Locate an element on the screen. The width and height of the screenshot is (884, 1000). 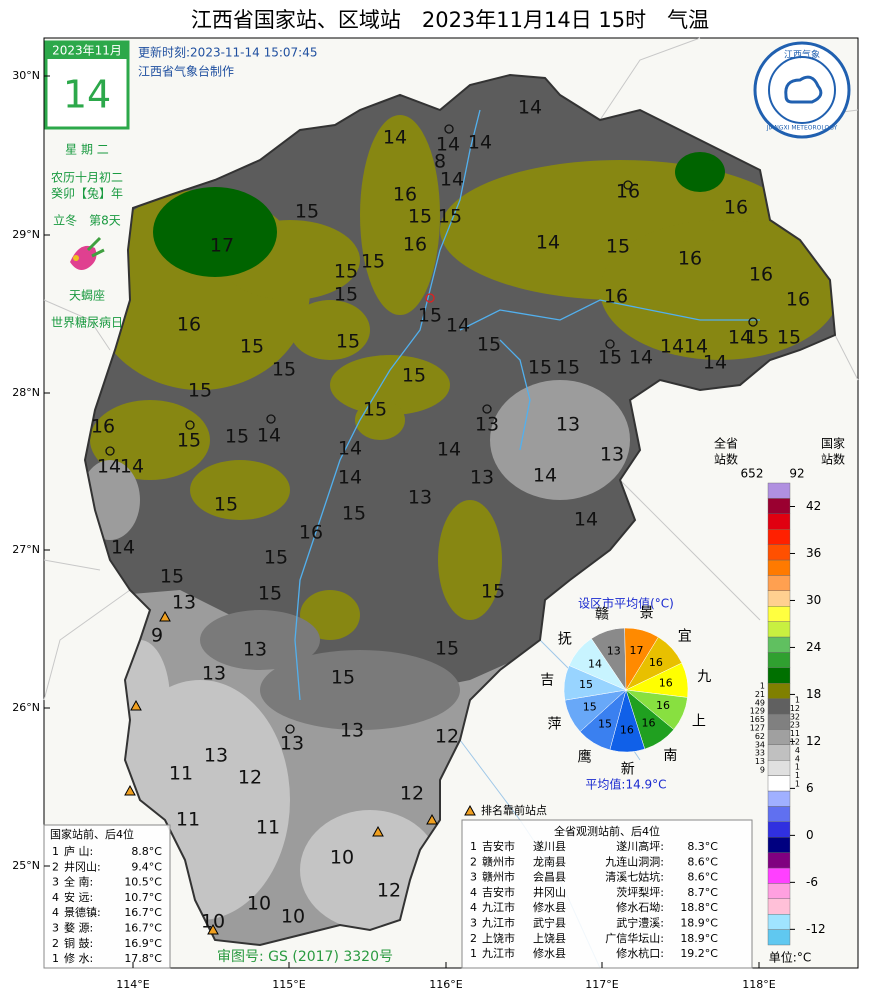
pie-category: 景 is located at coordinates (647, 613).